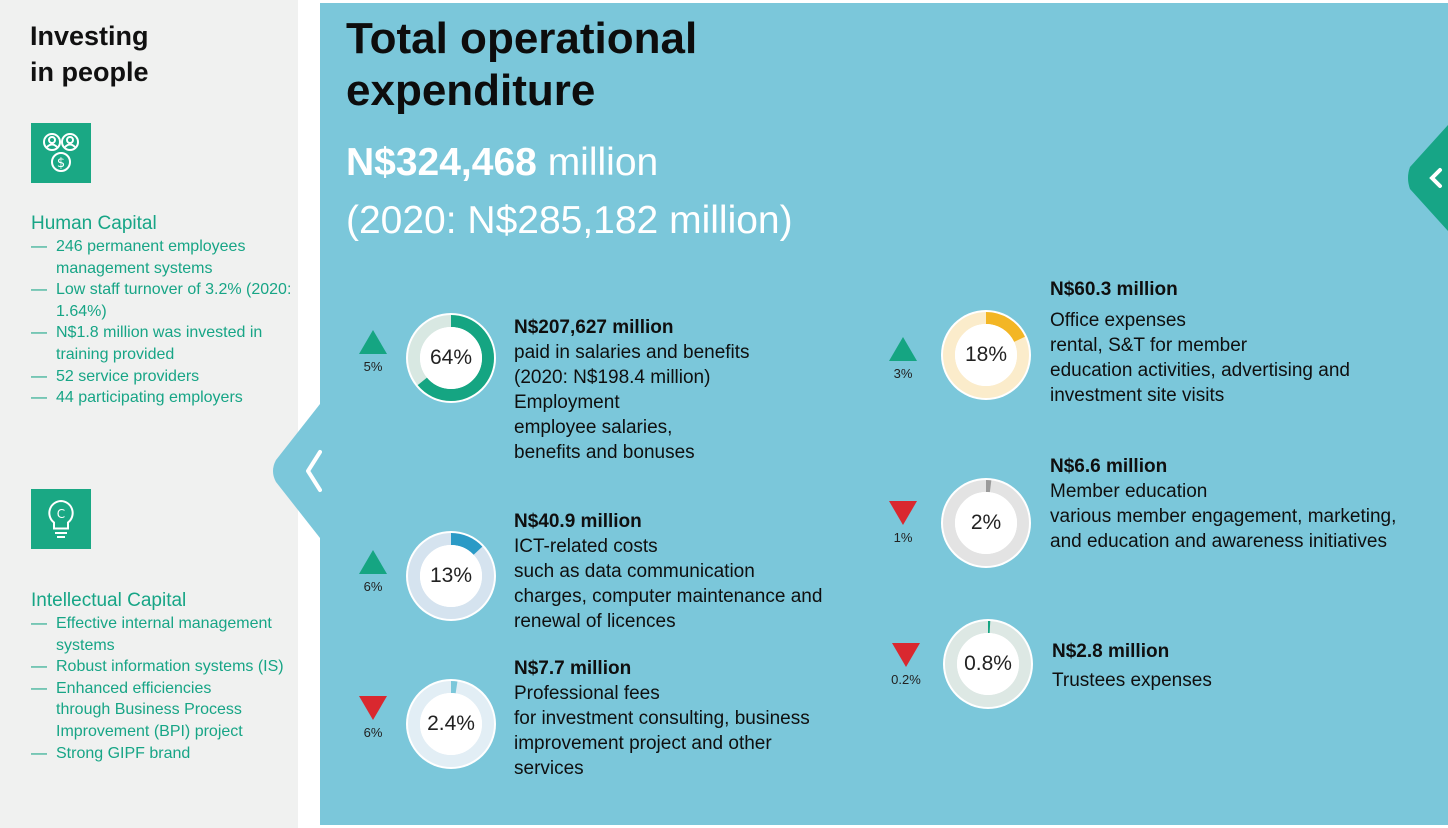 The image size is (1448, 828). I want to click on expense-amount: N$6.6 million, so click(1109, 466).